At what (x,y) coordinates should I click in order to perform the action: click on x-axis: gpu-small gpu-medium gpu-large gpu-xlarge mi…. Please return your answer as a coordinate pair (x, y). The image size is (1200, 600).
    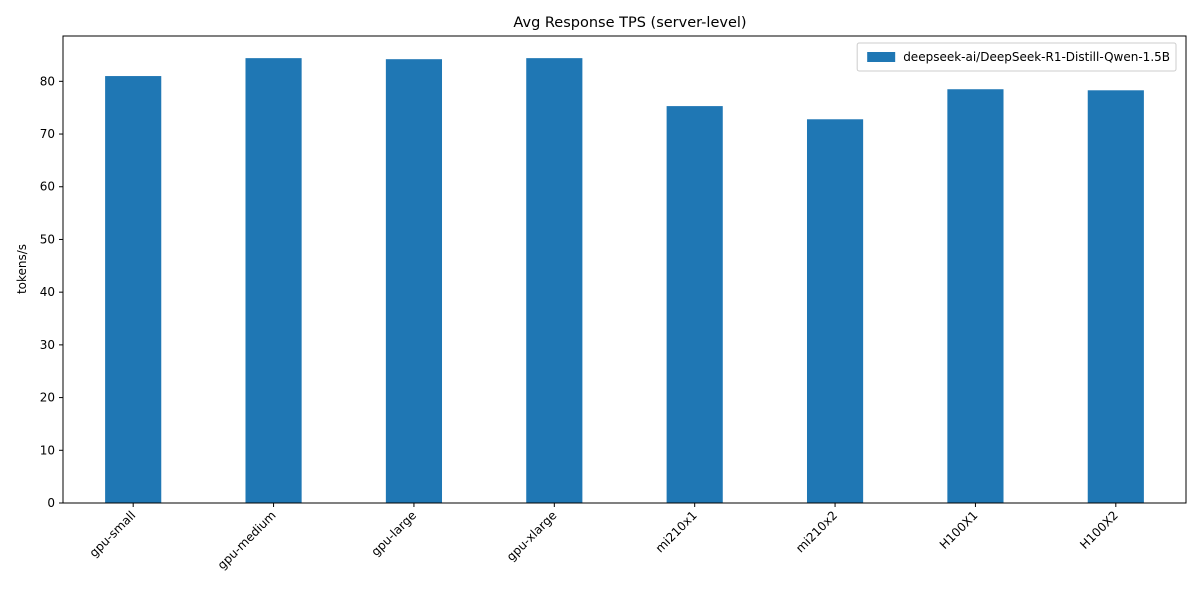
    Looking at the image, I should click on (604, 537).